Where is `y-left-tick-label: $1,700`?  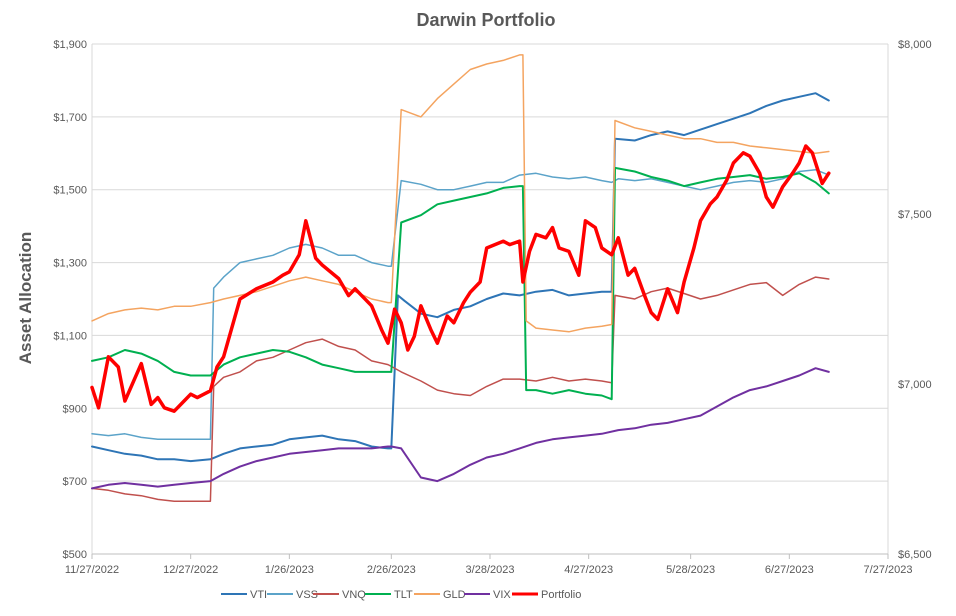
y-left-tick-label: $1,700 is located at coordinates (70, 118).